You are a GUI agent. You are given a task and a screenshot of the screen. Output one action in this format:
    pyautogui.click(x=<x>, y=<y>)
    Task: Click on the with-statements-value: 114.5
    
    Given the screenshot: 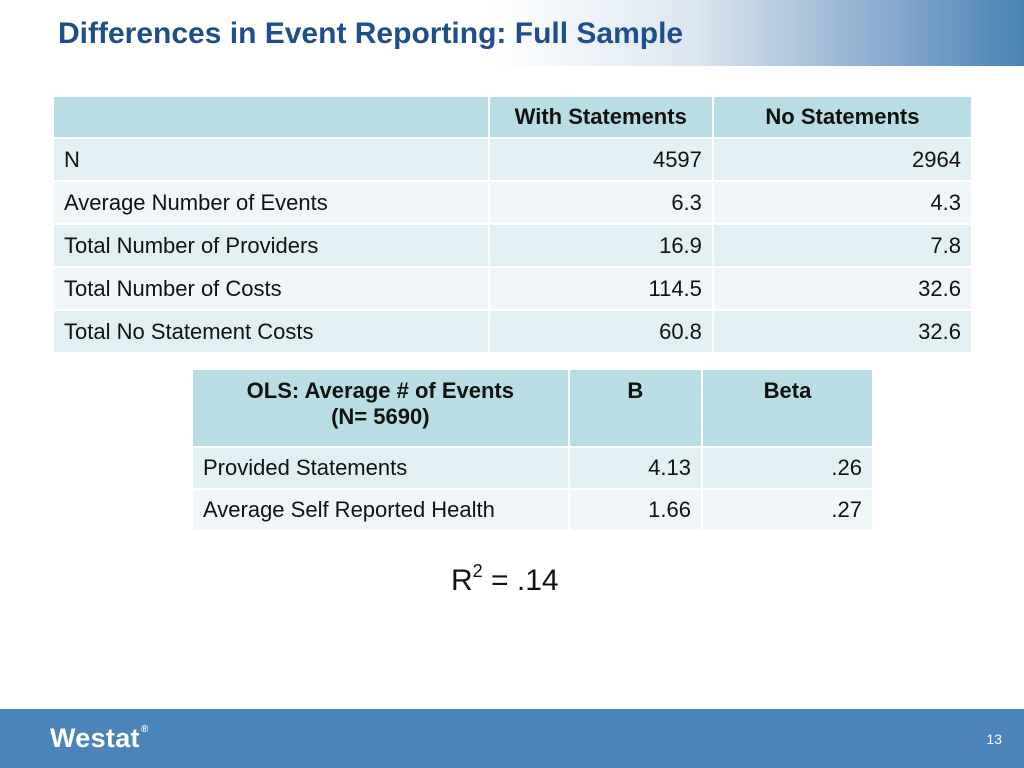 What is the action you would take?
    pyautogui.click(x=600, y=288)
    